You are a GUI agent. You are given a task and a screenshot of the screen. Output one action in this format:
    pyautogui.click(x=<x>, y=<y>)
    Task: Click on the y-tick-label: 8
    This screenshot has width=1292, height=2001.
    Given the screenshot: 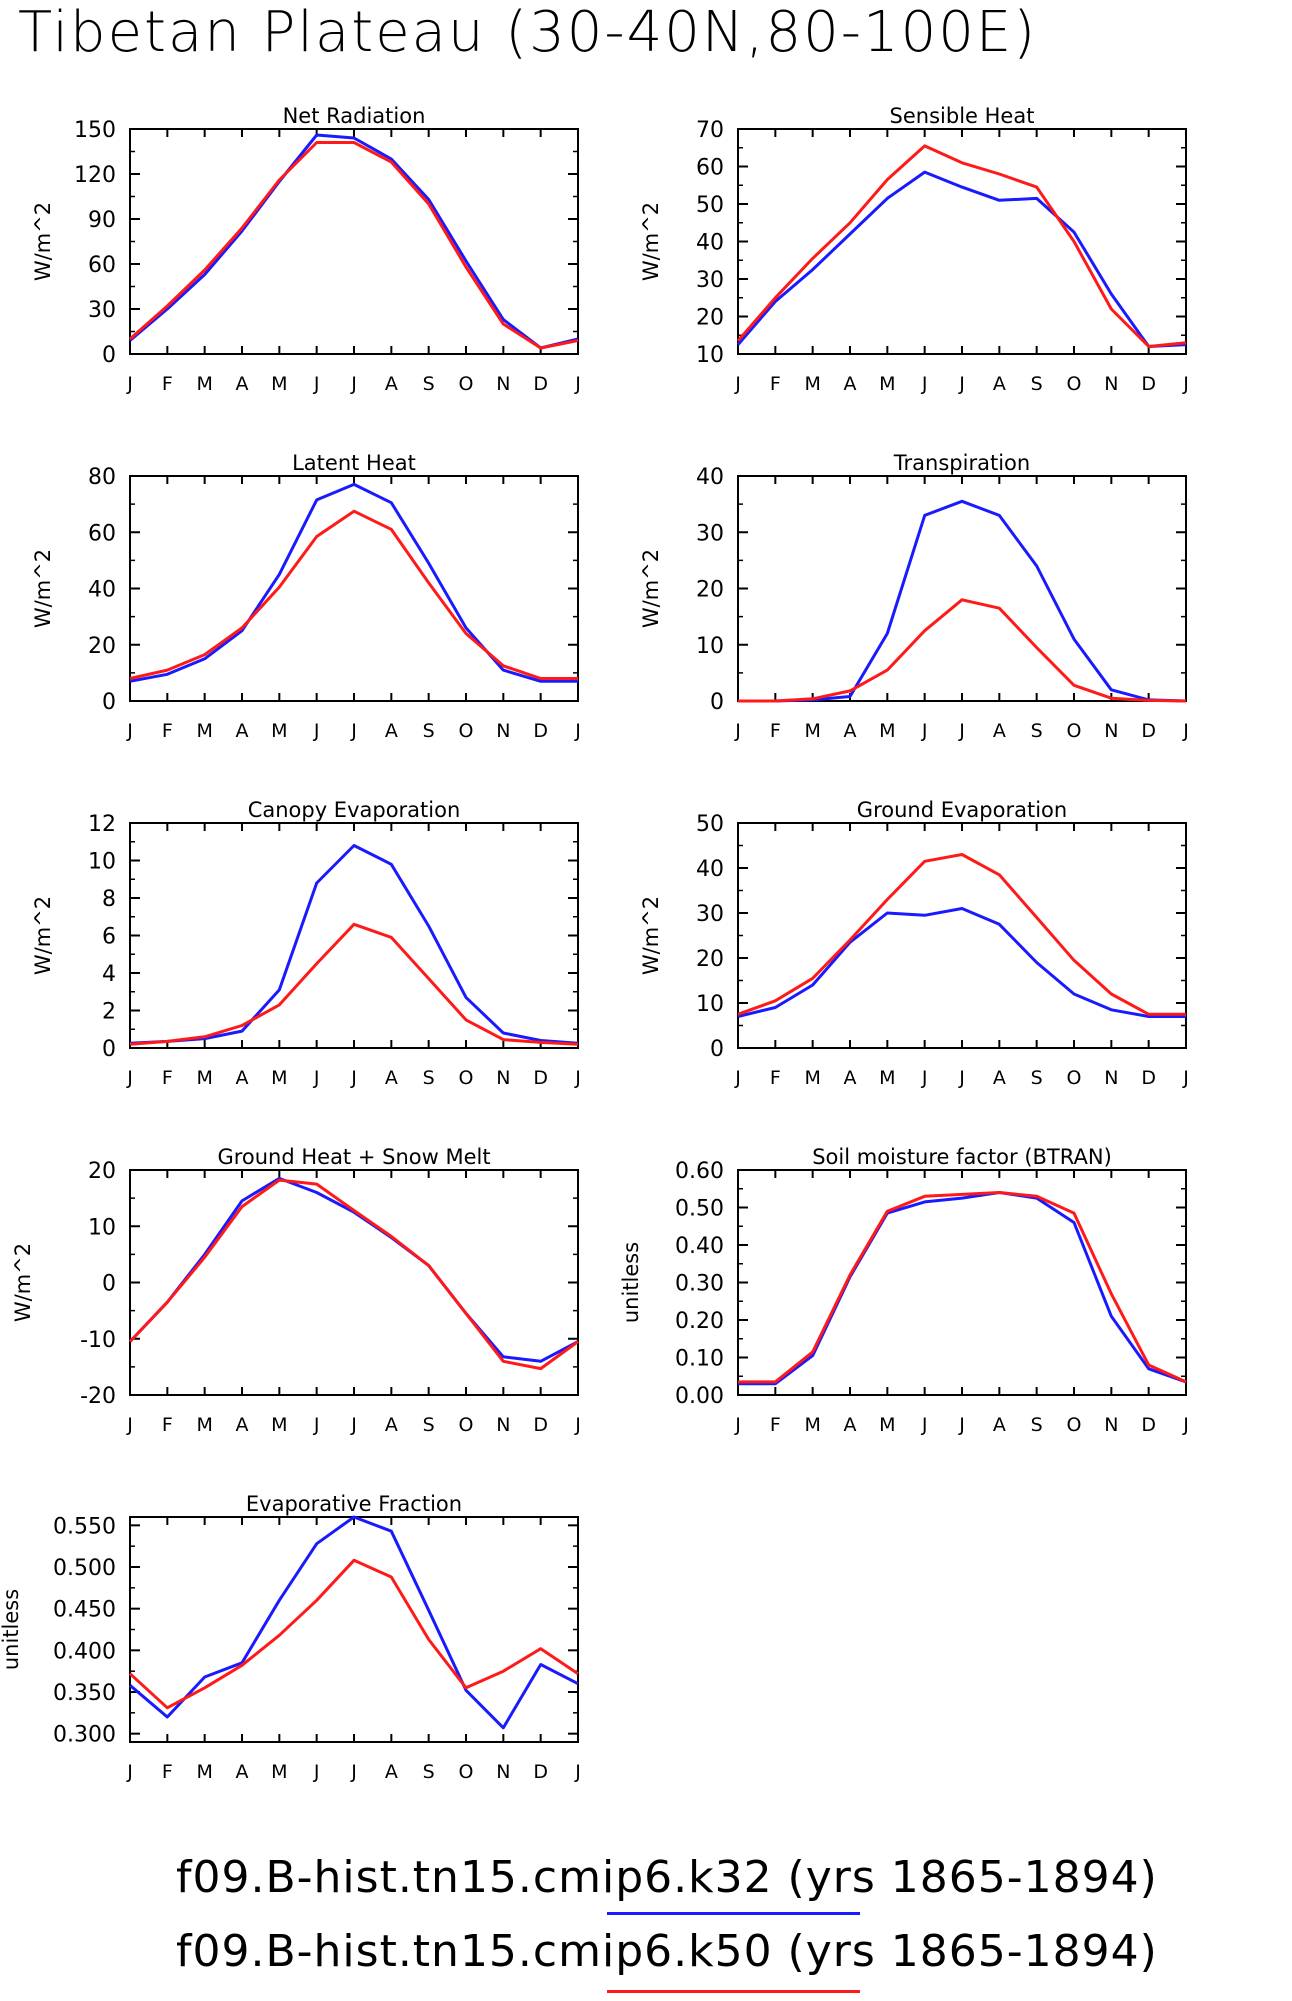 What is the action you would take?
    pyautogui.click(x=109, y=899)
    